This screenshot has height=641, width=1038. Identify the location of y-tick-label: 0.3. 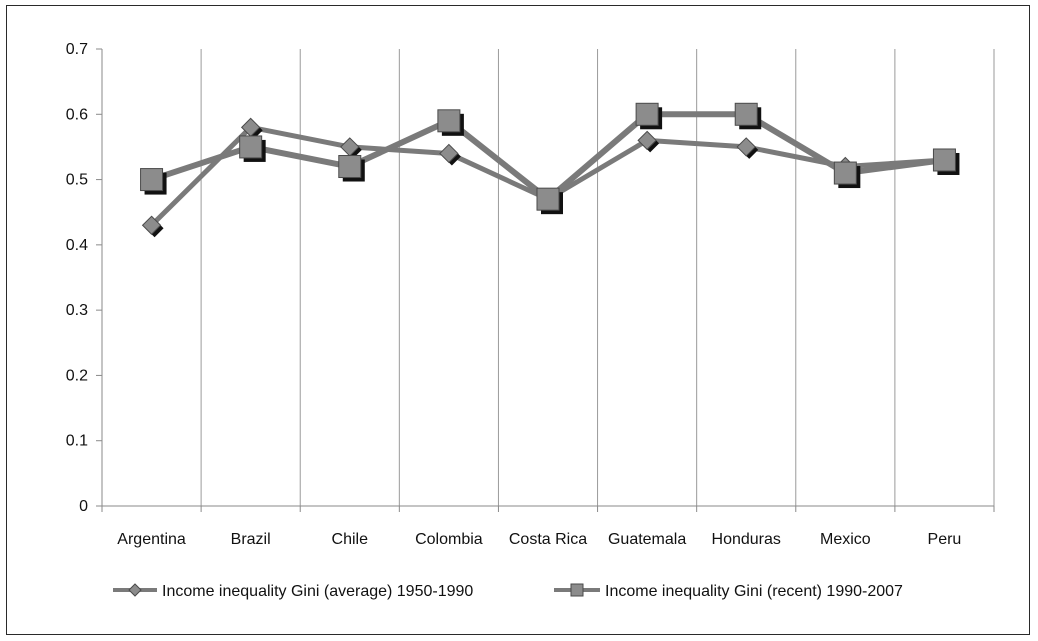
(77, 310).